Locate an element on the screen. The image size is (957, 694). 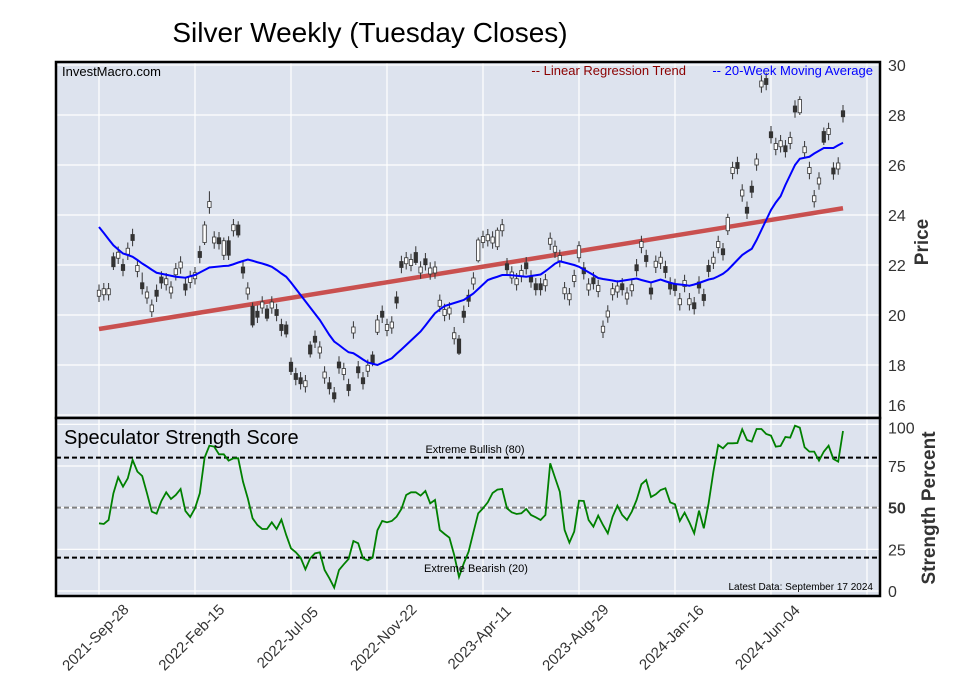
price-tick-label: 30 is located at coordinates (897, 66).